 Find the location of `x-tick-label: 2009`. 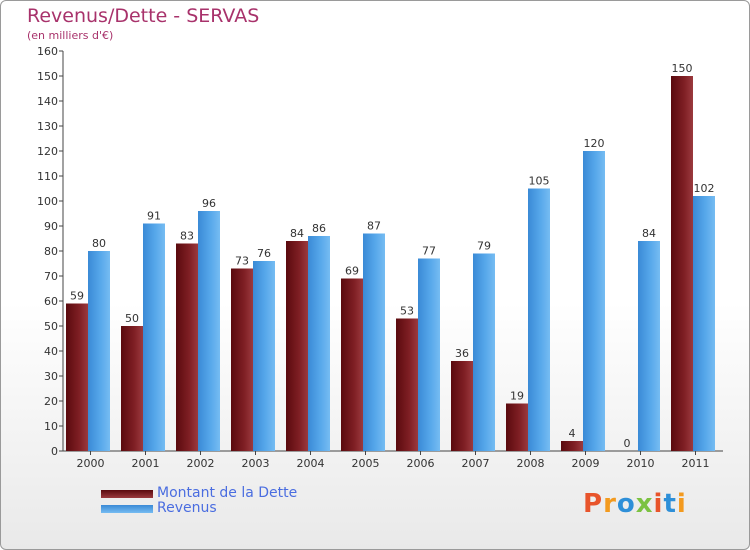

x-tick-label: 2009 is located at coordinates (586, 463).